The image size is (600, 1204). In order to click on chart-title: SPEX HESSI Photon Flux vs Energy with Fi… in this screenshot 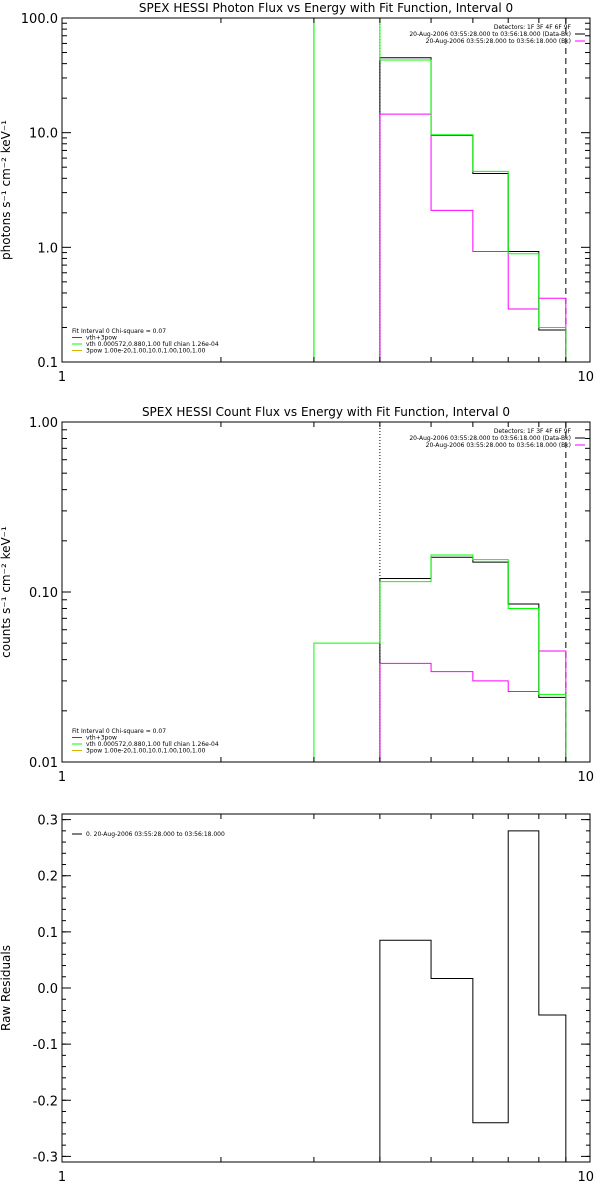, I will do `click(326, 8)`.